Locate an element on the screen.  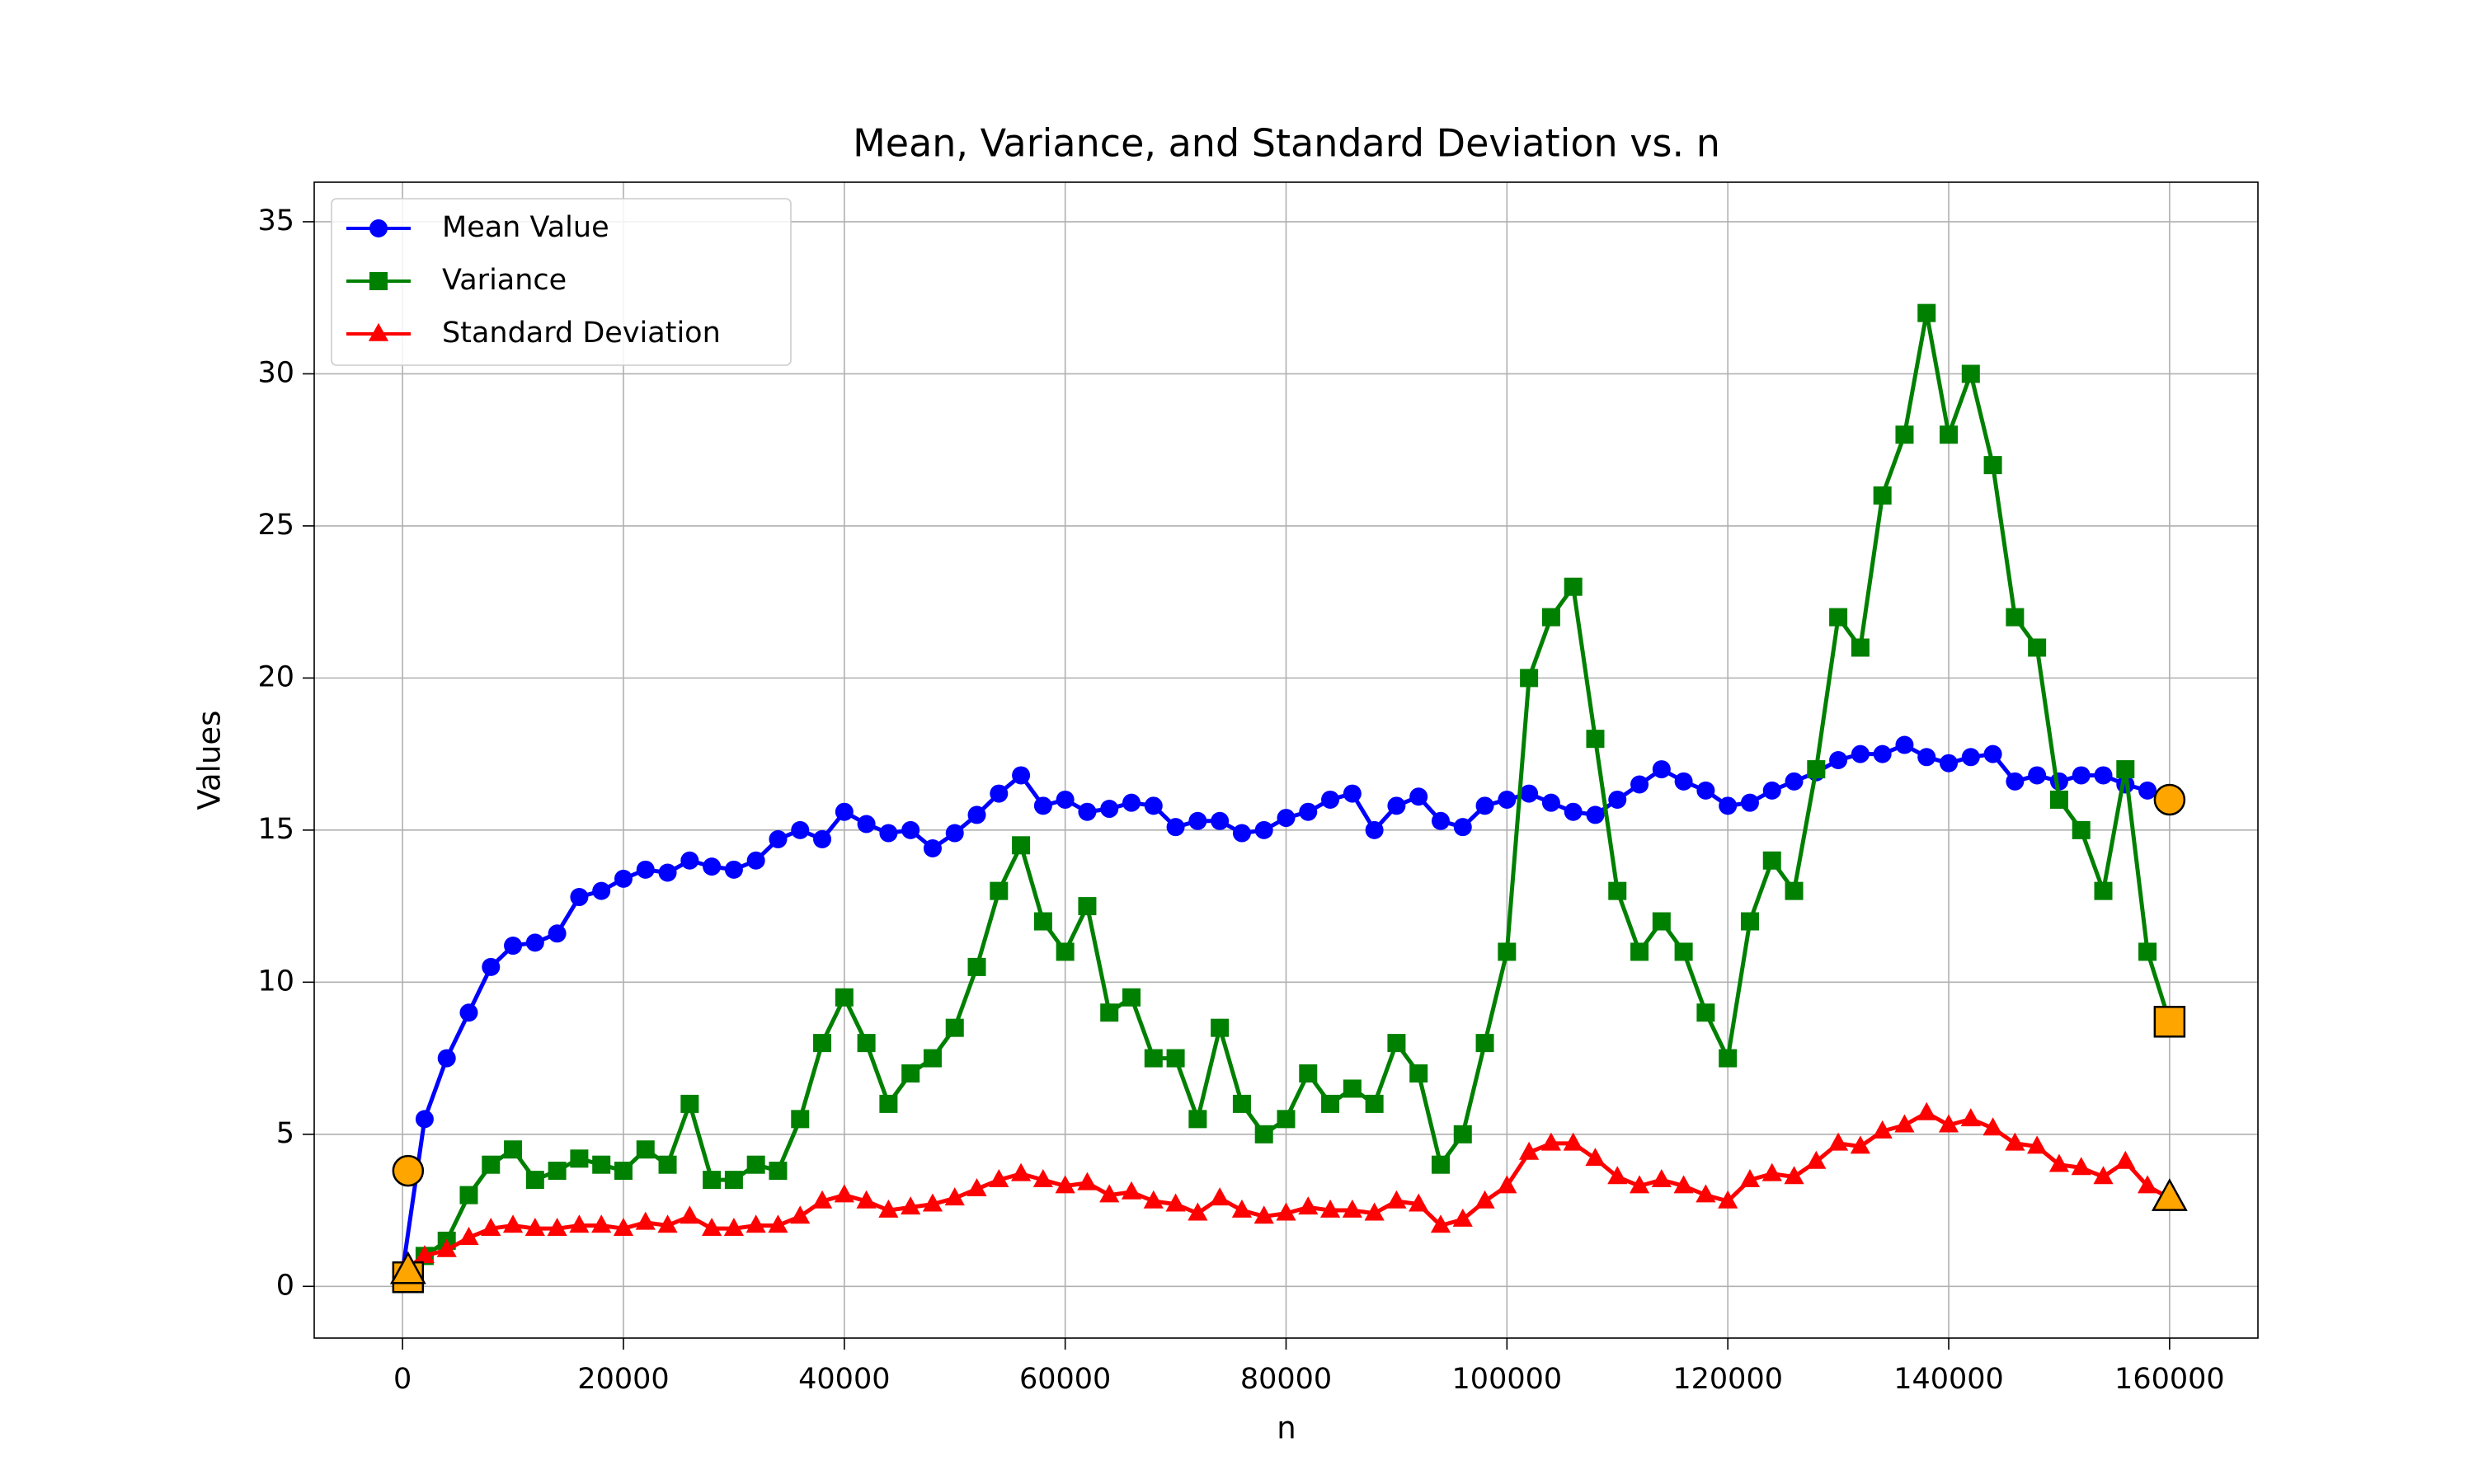
x-tick-label: 60000 is located at coordinates (1065, 1379).